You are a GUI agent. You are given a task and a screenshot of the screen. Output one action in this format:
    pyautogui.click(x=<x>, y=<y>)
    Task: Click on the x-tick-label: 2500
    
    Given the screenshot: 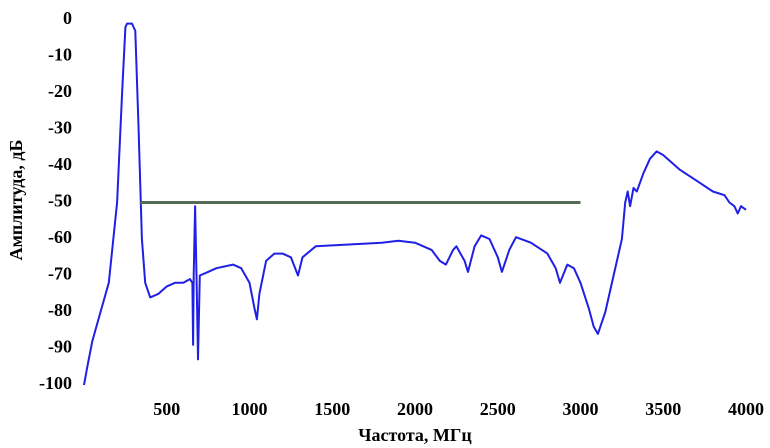 What is the action you would take?
    pyautogui.click(x=498, y=409)
    